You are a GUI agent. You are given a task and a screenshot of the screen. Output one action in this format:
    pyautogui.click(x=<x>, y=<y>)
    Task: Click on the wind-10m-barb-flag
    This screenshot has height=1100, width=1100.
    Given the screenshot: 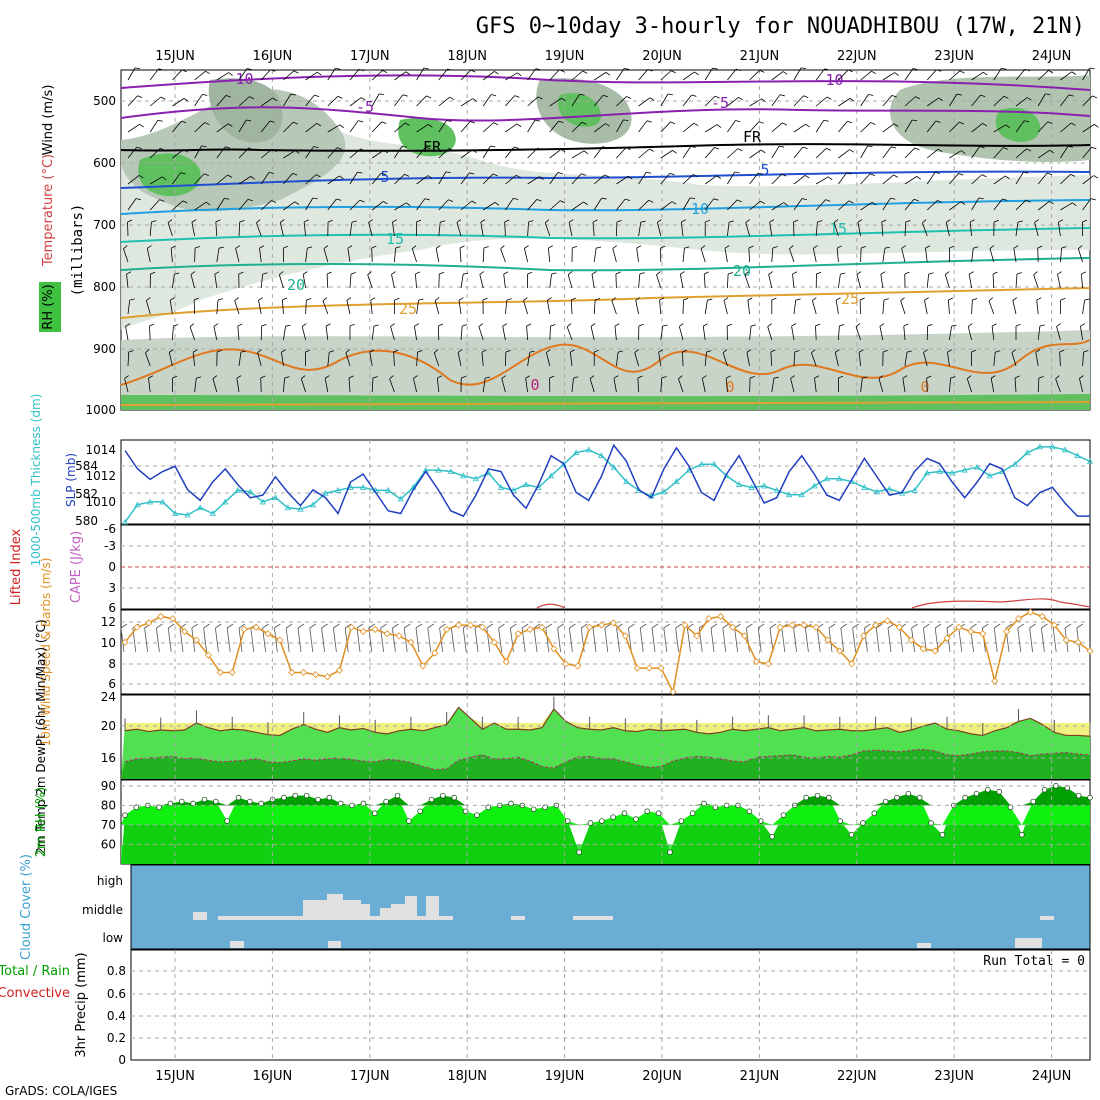 What is the action you would take?
    pyautogui.click(x=419, y=626)
    